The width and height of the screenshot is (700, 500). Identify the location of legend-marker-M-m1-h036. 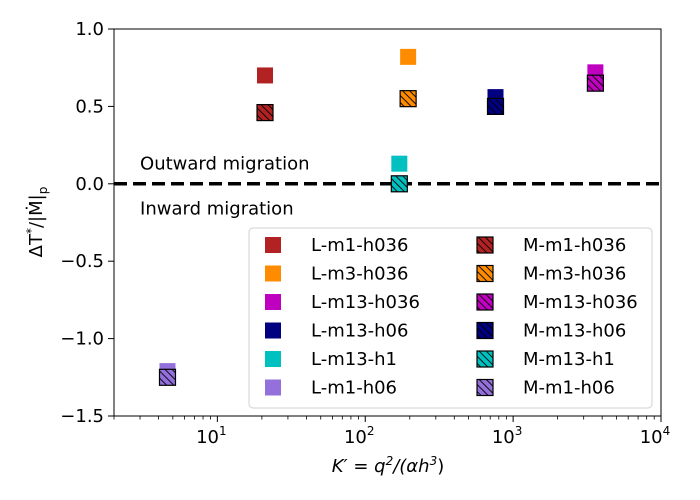
(485, 245).